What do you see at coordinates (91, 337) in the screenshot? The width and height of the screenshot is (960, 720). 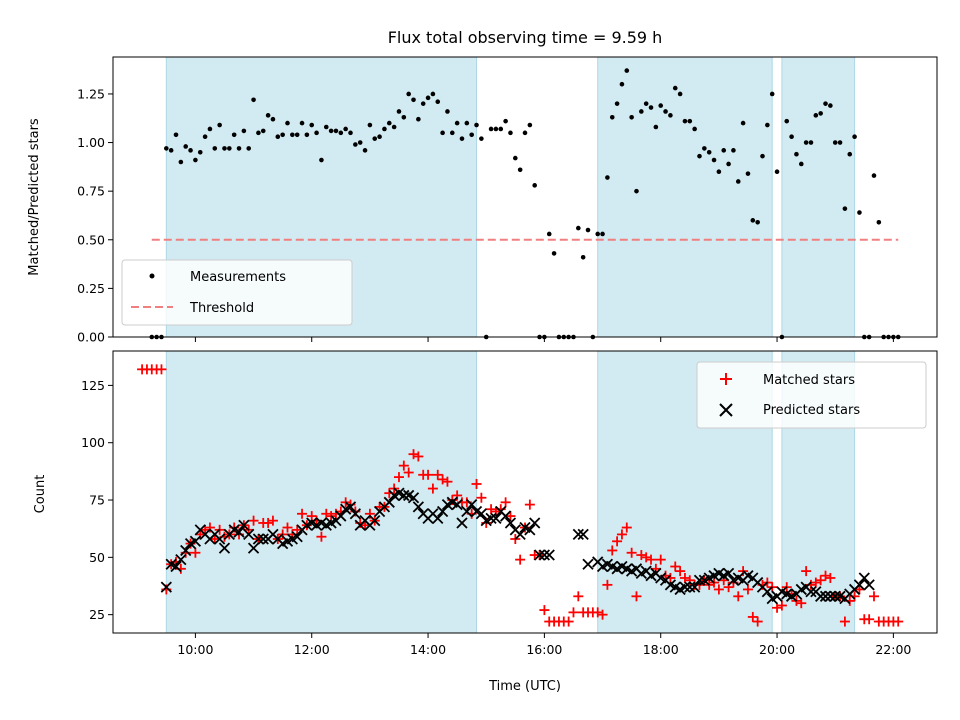 I see `ratio-y-tick-label: 0.00` at bounding box center [91, 337].